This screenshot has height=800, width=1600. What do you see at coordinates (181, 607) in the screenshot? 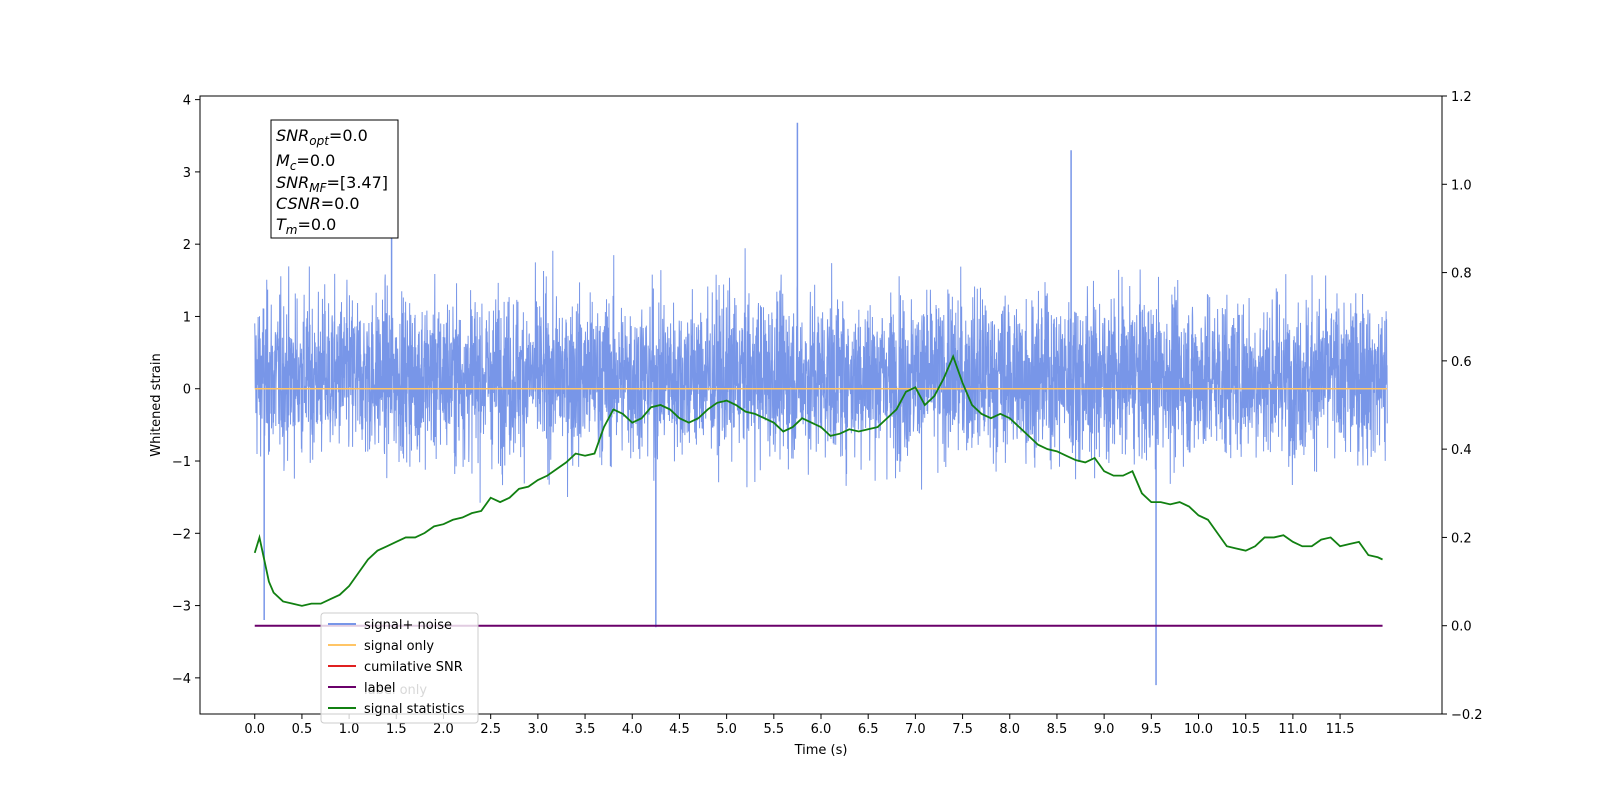
I see `y-tick-label: −3` at bounding box center [181, 607].